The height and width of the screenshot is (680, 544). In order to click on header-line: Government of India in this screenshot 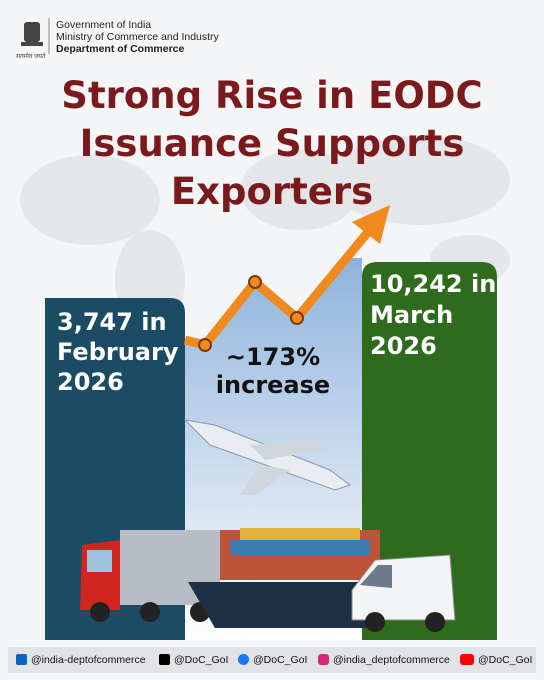, I will do `click(103, 25)`.